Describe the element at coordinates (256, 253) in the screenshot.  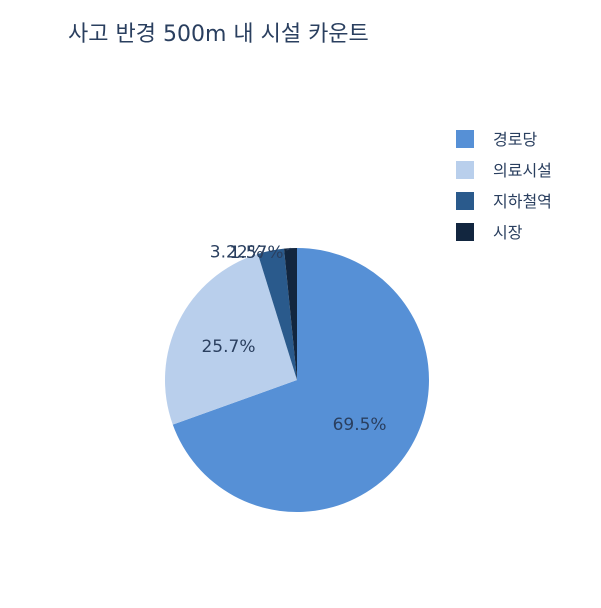
I see `label-market: 1.57%` at that location.